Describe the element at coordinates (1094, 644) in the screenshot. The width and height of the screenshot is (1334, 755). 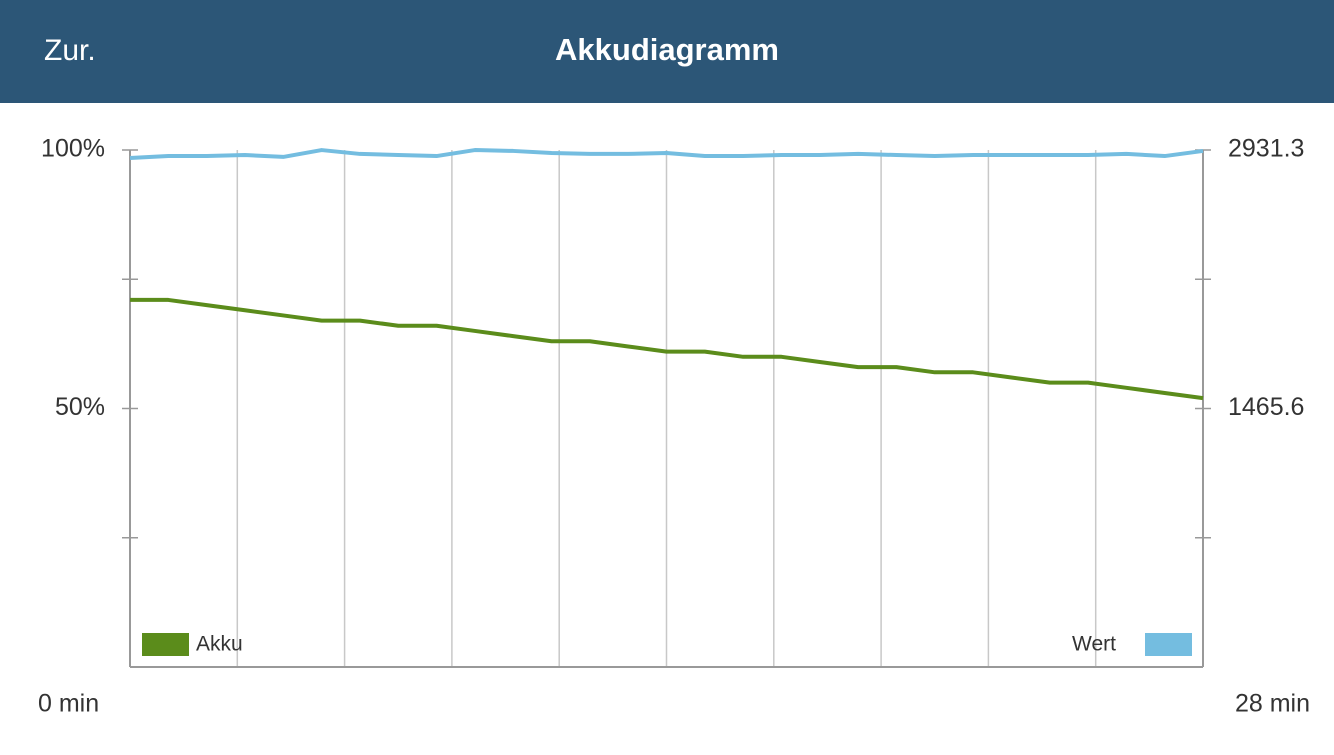
I see `legend-label: Wert` at that location.